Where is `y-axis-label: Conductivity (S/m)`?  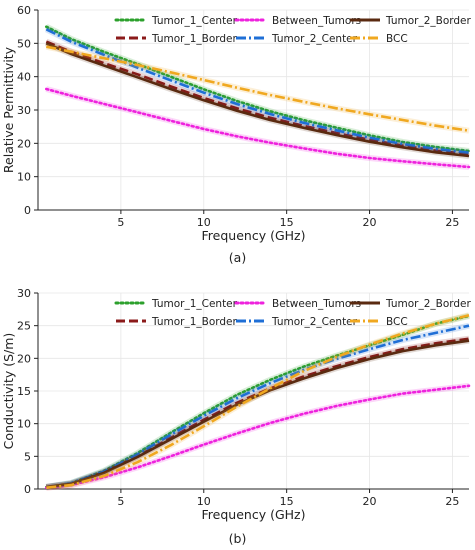
y-axis-label: Conductivity (S/m) is located at coordinates (8, 391).